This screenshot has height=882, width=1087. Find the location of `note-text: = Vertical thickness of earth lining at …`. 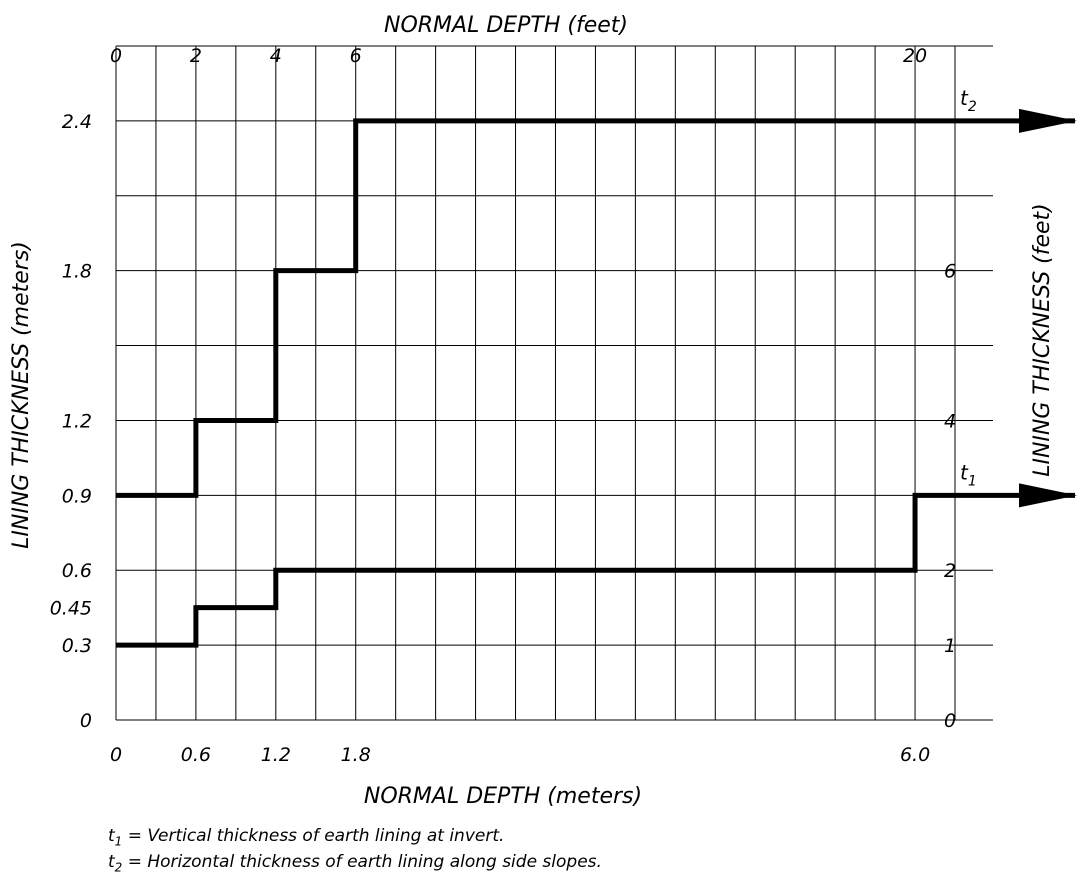

note-text: = Vertical thickness of earth lining at … is located at coordinates (316, 836).